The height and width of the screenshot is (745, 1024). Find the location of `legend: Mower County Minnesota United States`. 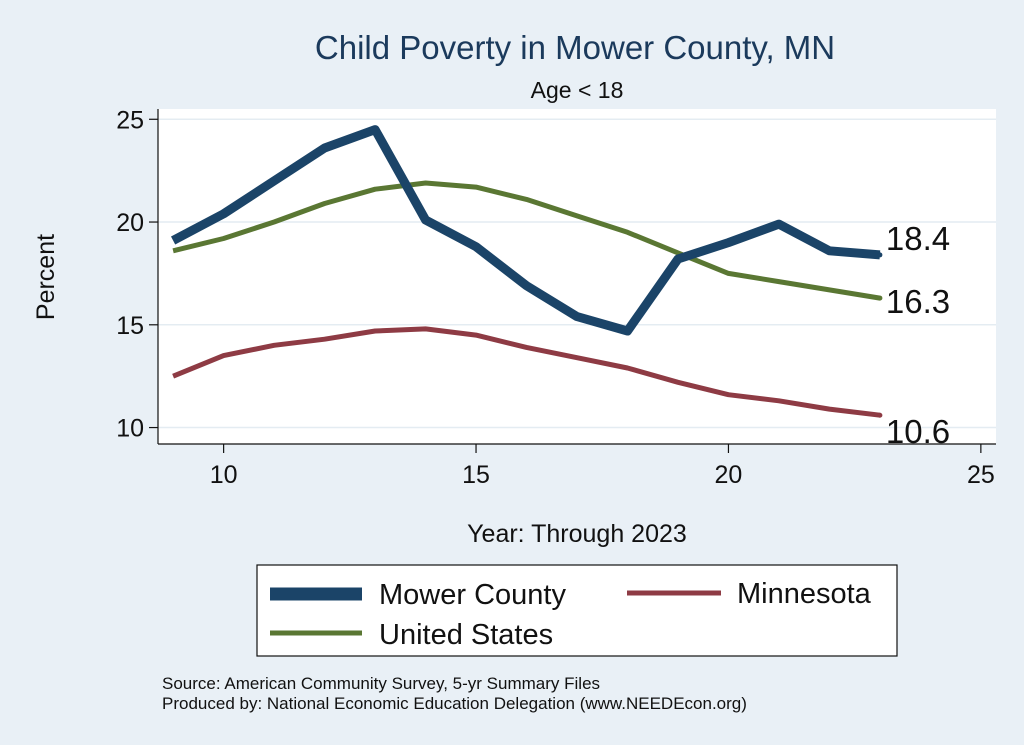

legend: Mower County Minnesota United States is located at coordinates (577, 610).